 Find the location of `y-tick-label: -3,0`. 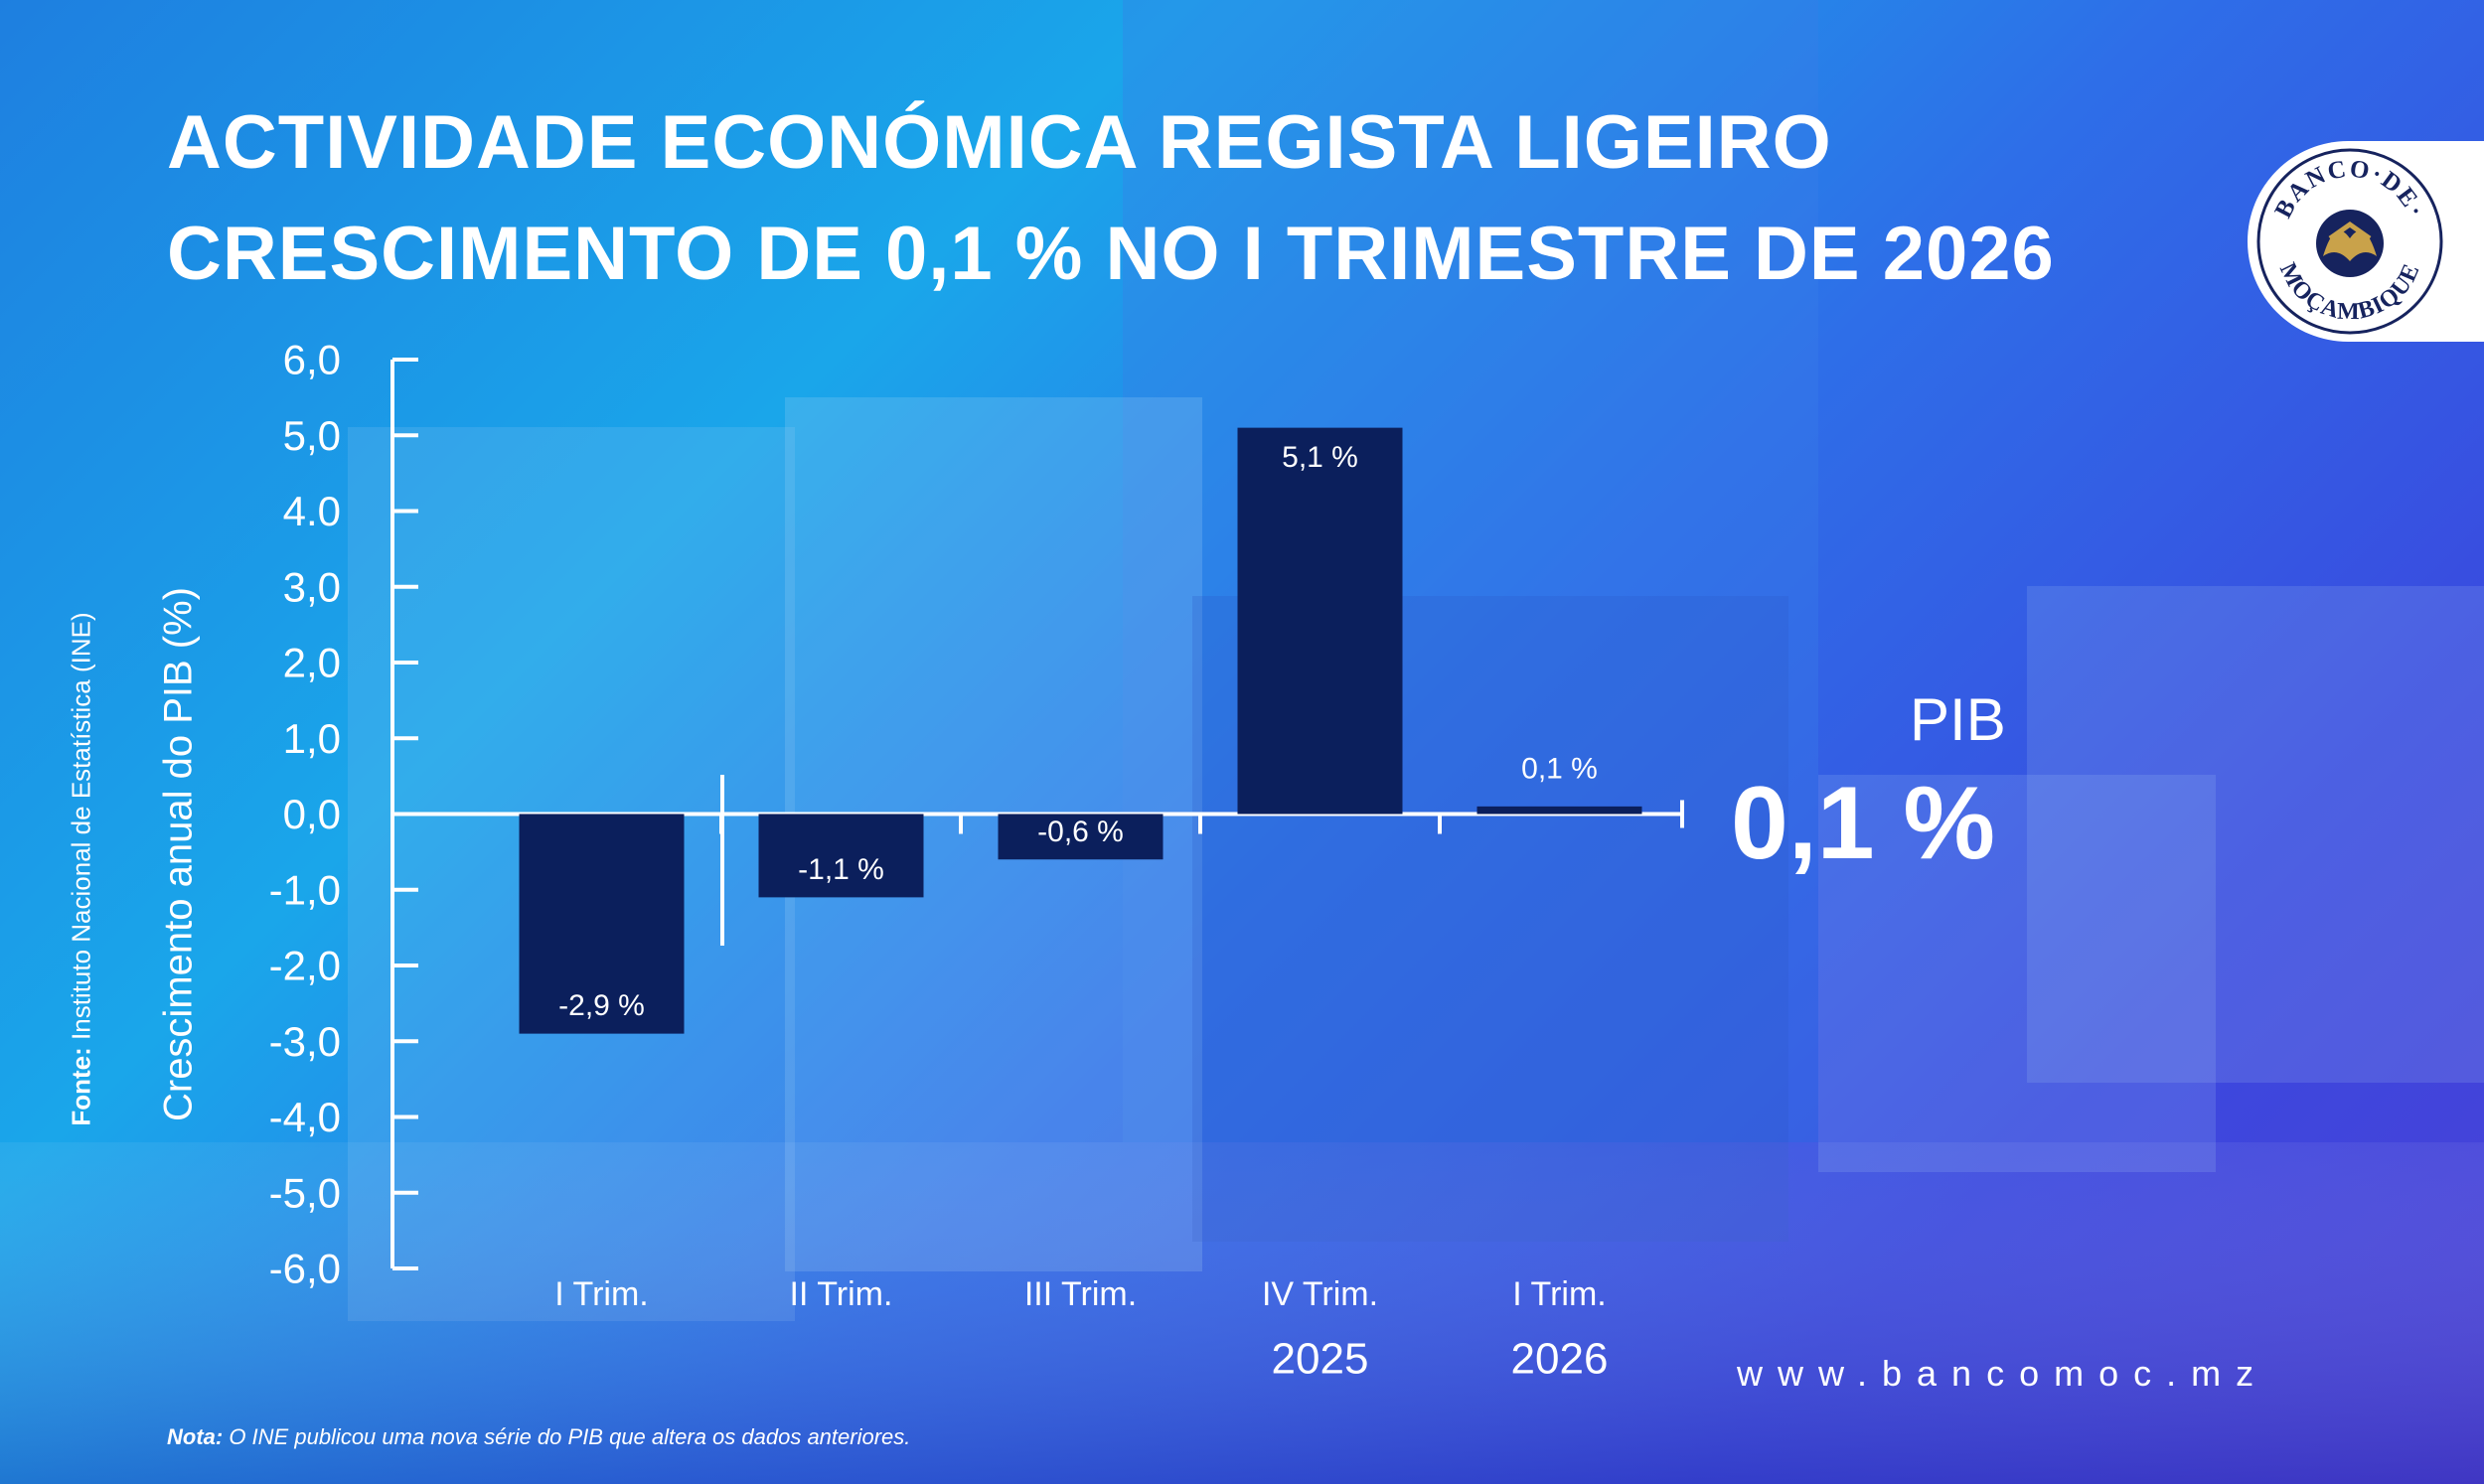

y-tick-label: -3,0 is located at coordinates (305, 1041).